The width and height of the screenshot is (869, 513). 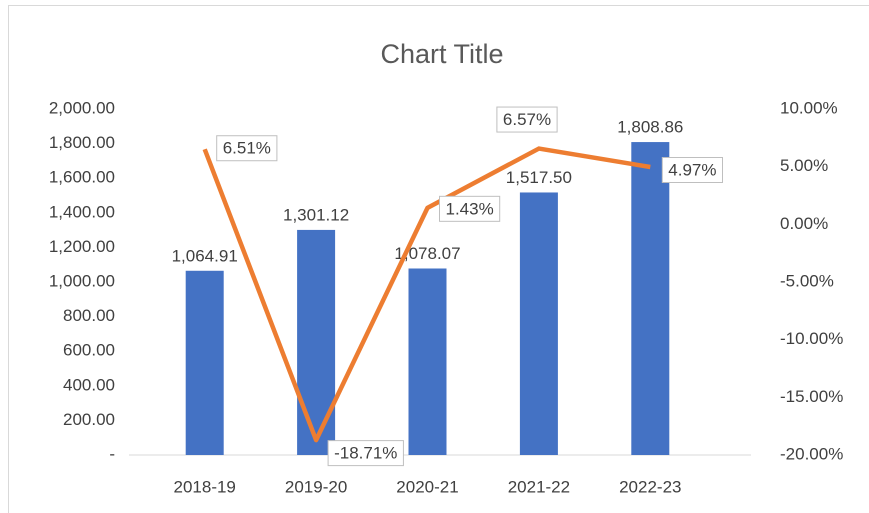 What do you see at coordinates (89, 384) in the screenshot?
I see `y-tick-label: 400.00` at bounding box center [89, 384].